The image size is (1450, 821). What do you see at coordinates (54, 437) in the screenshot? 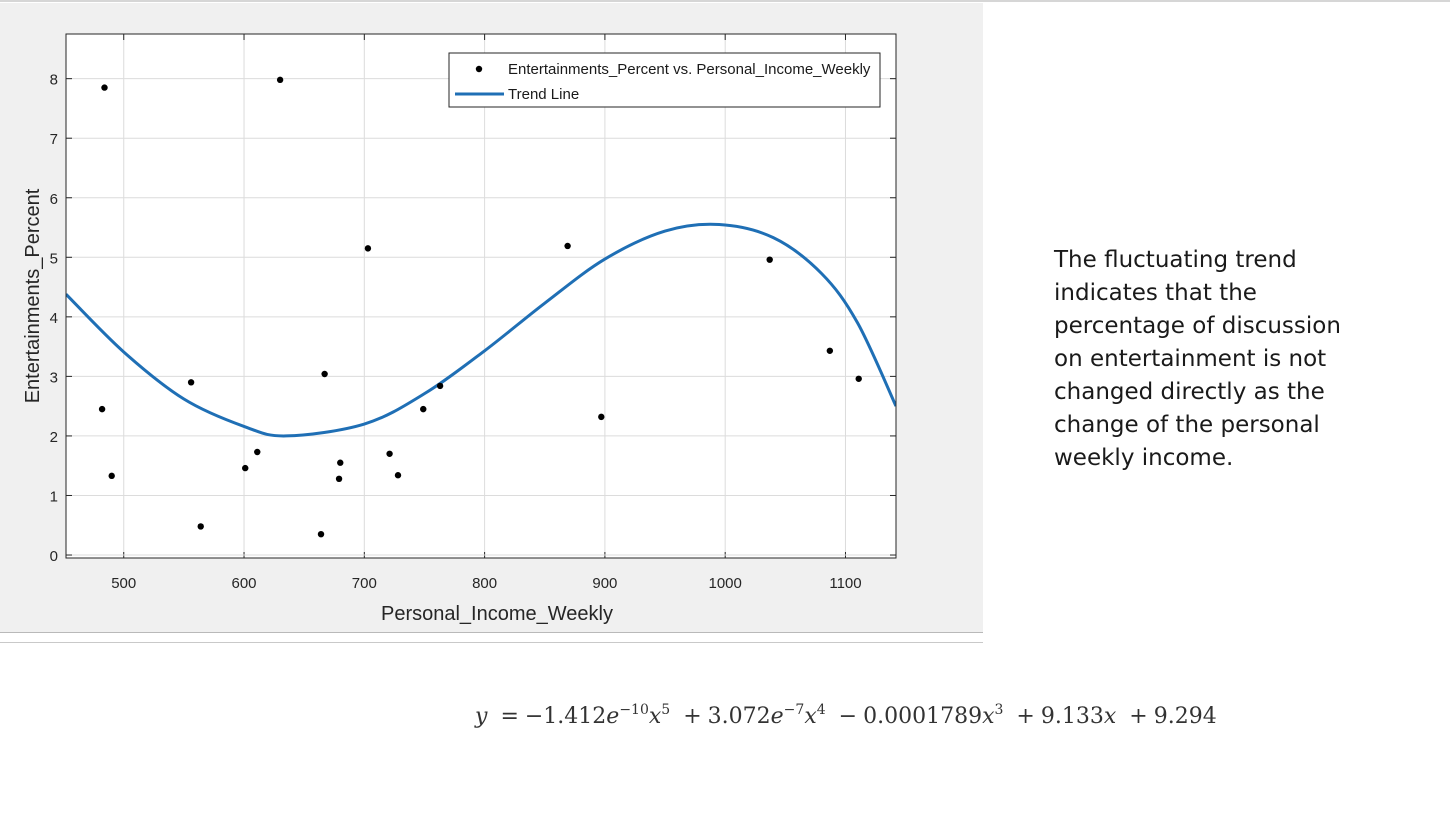
I see `y-tick-label: 2` at bounding box center [54, 437].